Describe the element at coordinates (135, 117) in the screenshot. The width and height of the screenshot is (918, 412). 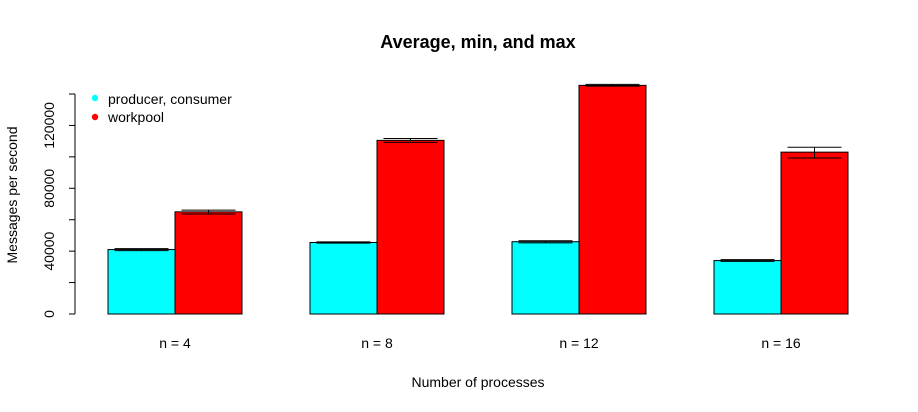
I see `legend-label-workpool: workpool` at that location.